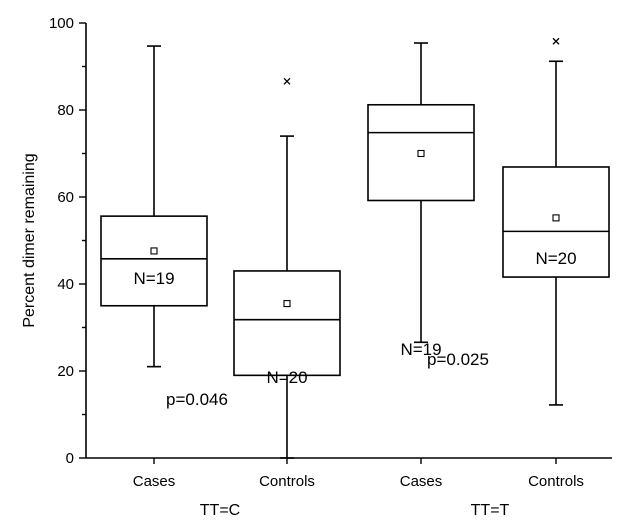  I want to click on x-group-label: TT=C, so click(220, 510).